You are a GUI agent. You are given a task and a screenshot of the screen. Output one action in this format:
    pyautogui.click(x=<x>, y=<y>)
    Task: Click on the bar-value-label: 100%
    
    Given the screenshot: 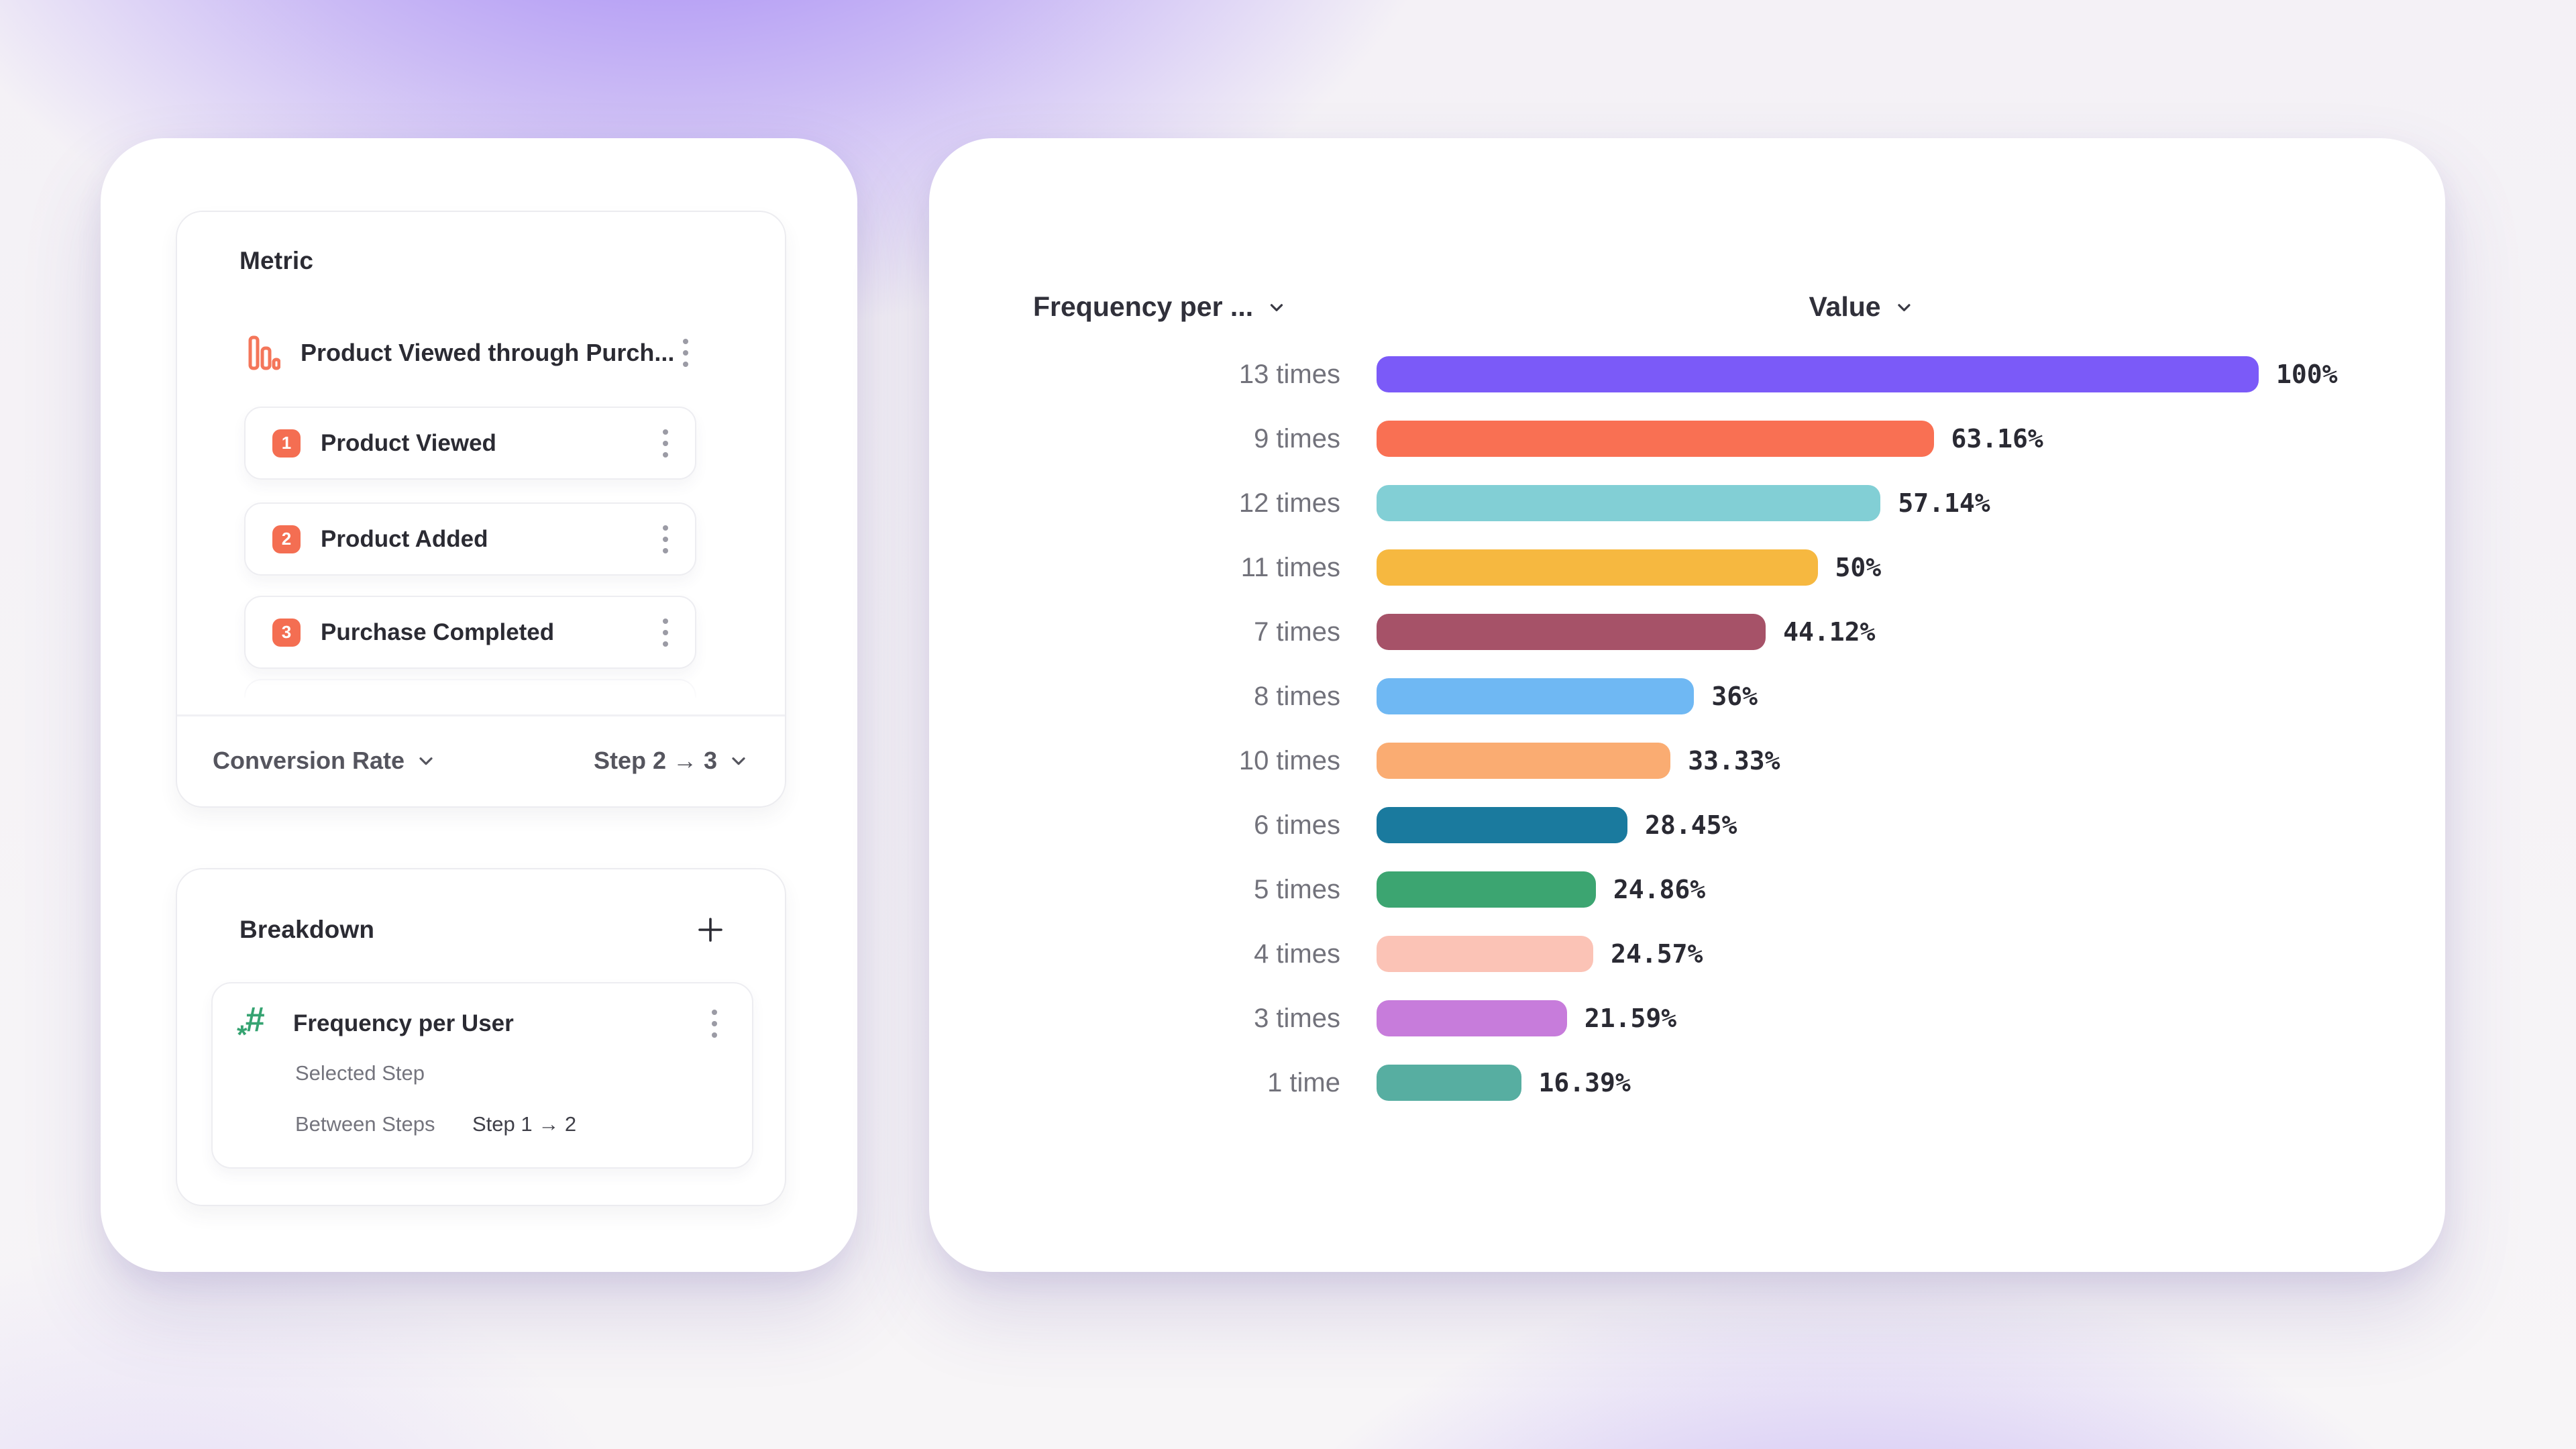 What is the action you would take?
    pyautogui.click(x=2307, y=374)
    